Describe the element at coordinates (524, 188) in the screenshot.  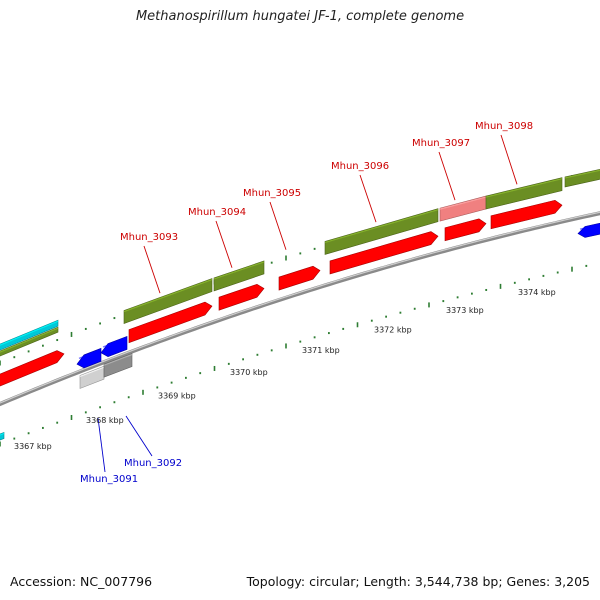
I see `cds-bar-5-shine` at that location.